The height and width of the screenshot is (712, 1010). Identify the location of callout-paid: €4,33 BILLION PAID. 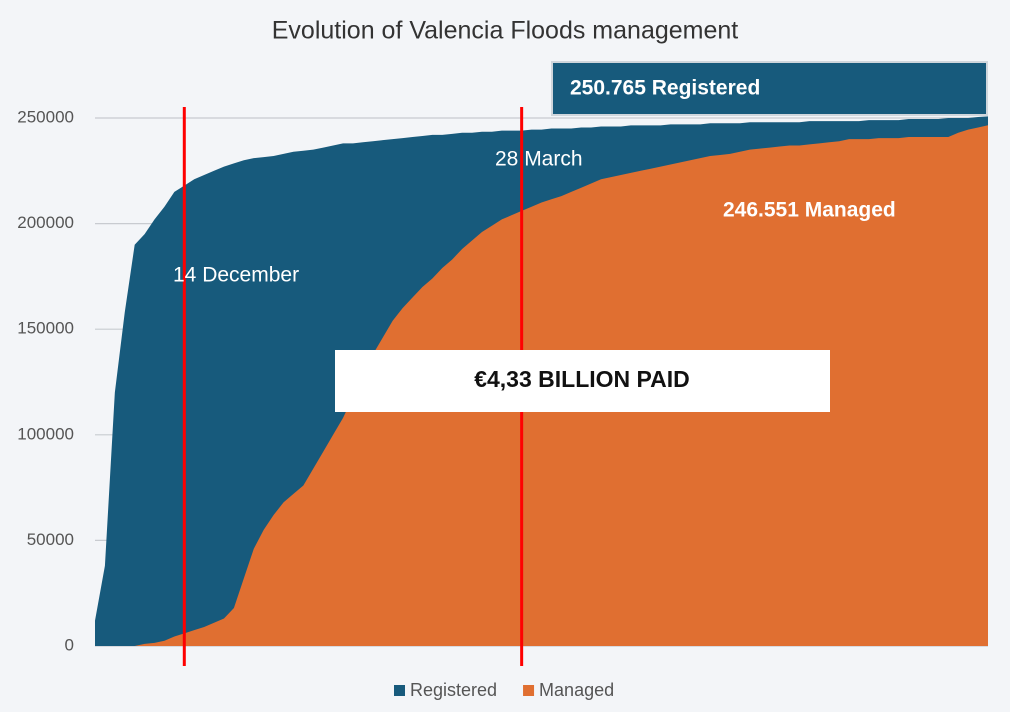
(582, 379).